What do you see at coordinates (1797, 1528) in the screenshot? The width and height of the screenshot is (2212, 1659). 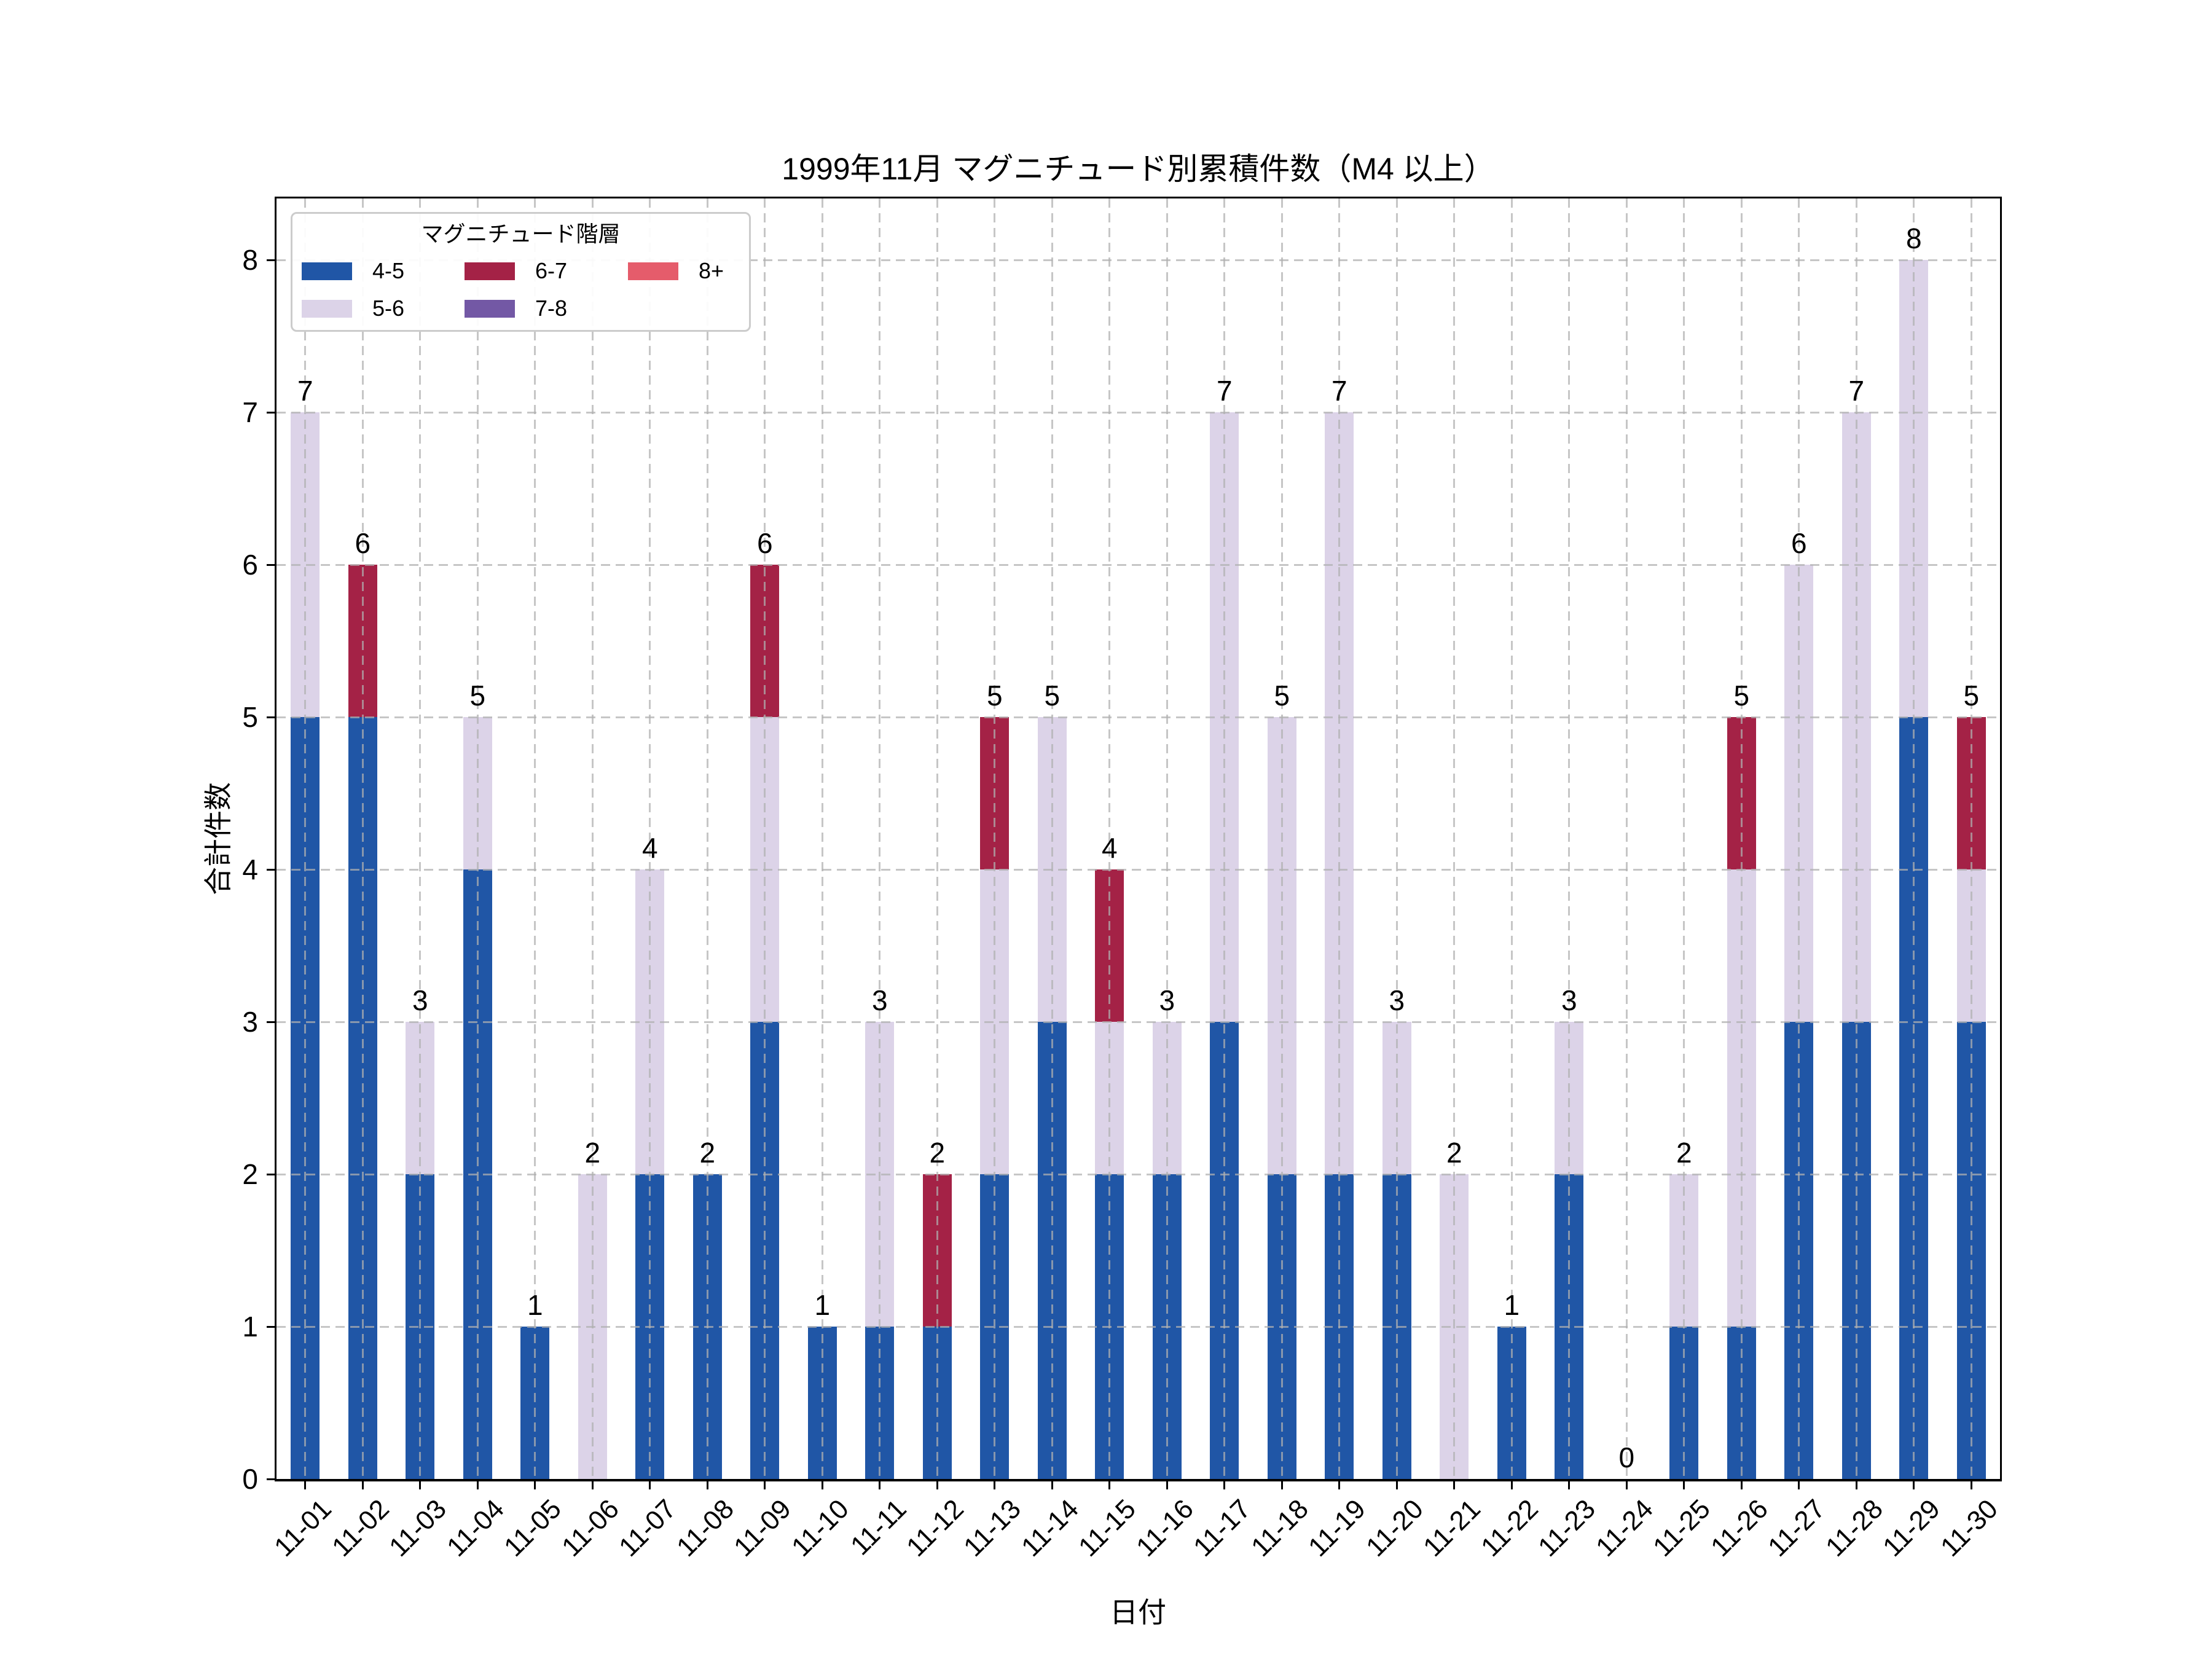 I see `x-tick-label: 11-27` at bounding box center [1797, 1528].